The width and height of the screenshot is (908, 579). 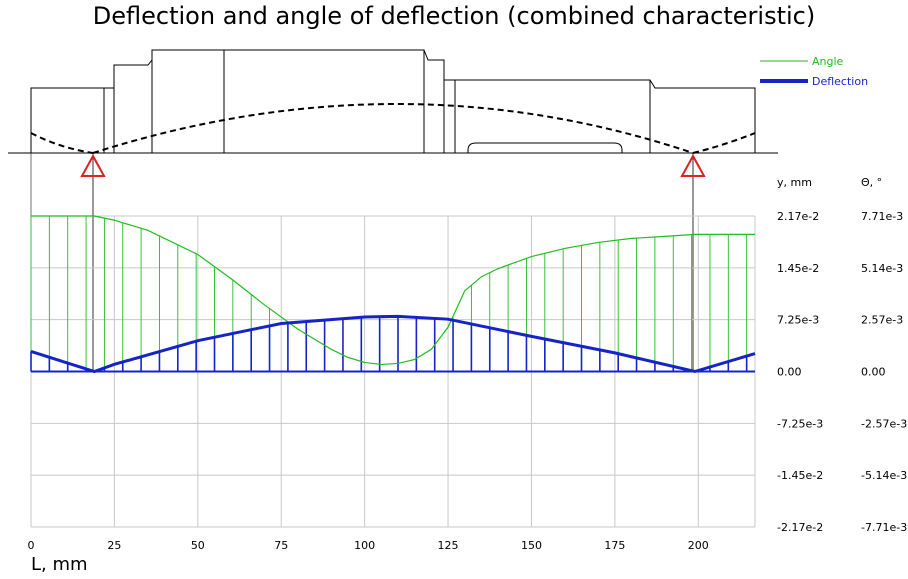 What do you see at coordinates (882, 216) in the screenshot?
I see `y-tick-label-right: 7.71e-3` at bounding box center [882, 216].